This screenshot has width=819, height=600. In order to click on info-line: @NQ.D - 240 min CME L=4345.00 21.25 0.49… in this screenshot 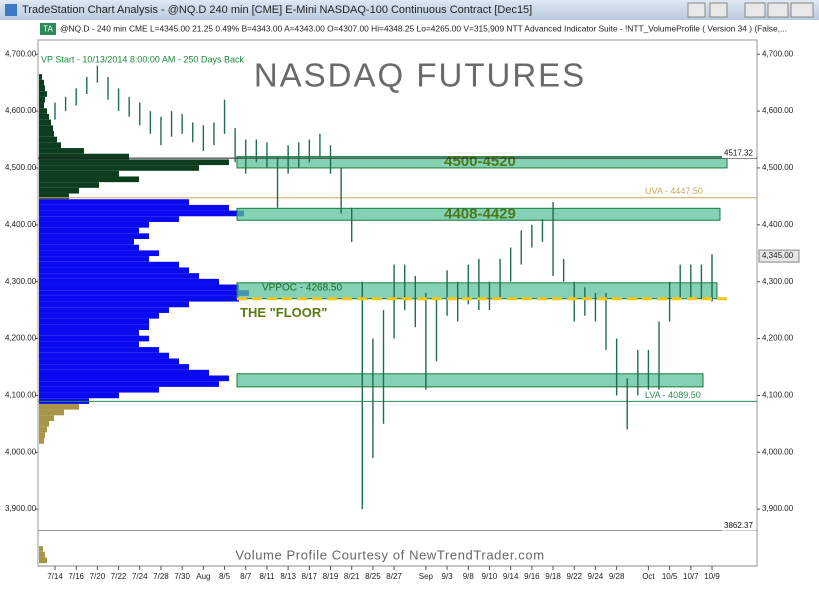, I will do `click(423, 29)`.